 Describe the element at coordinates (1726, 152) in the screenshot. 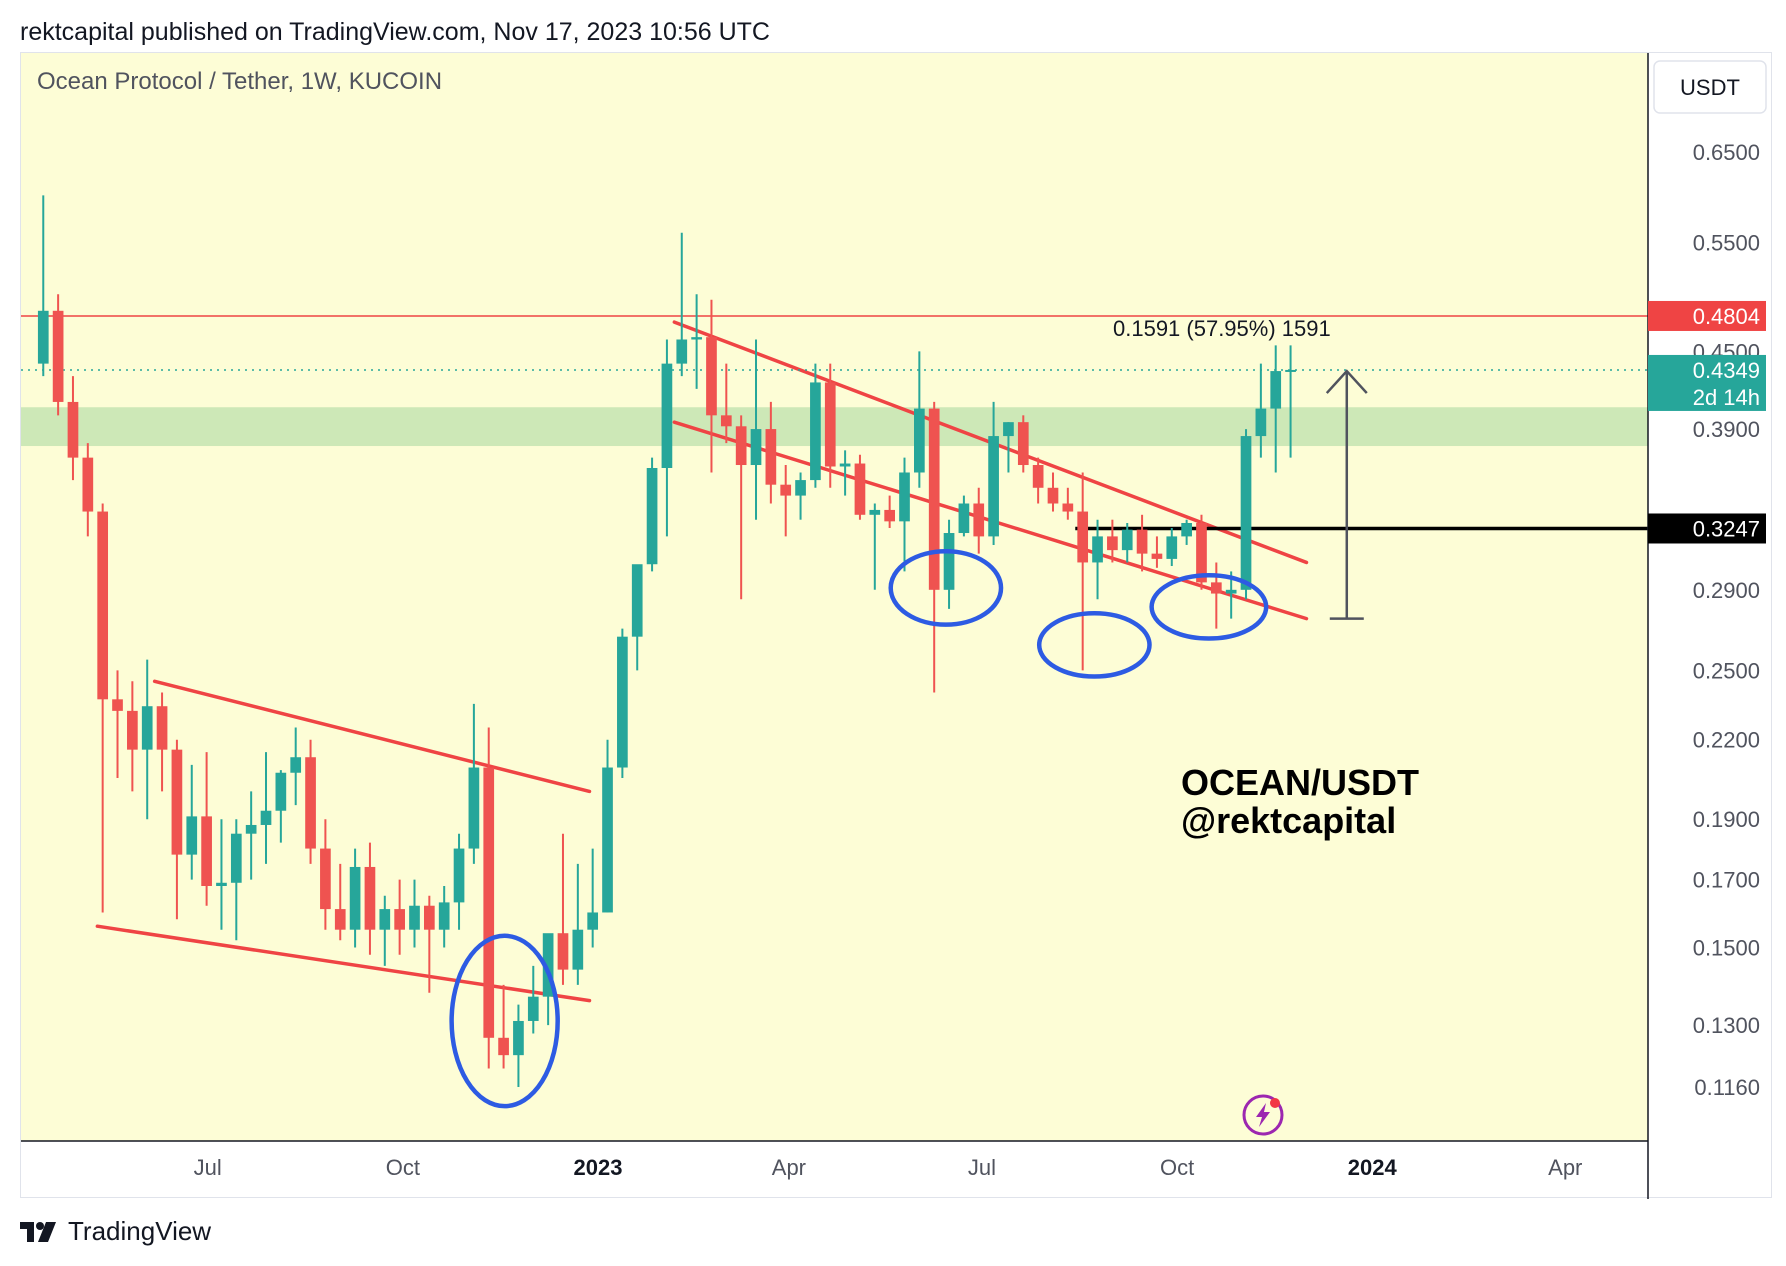

I see `y-tick-label: 0.6500` at that location.